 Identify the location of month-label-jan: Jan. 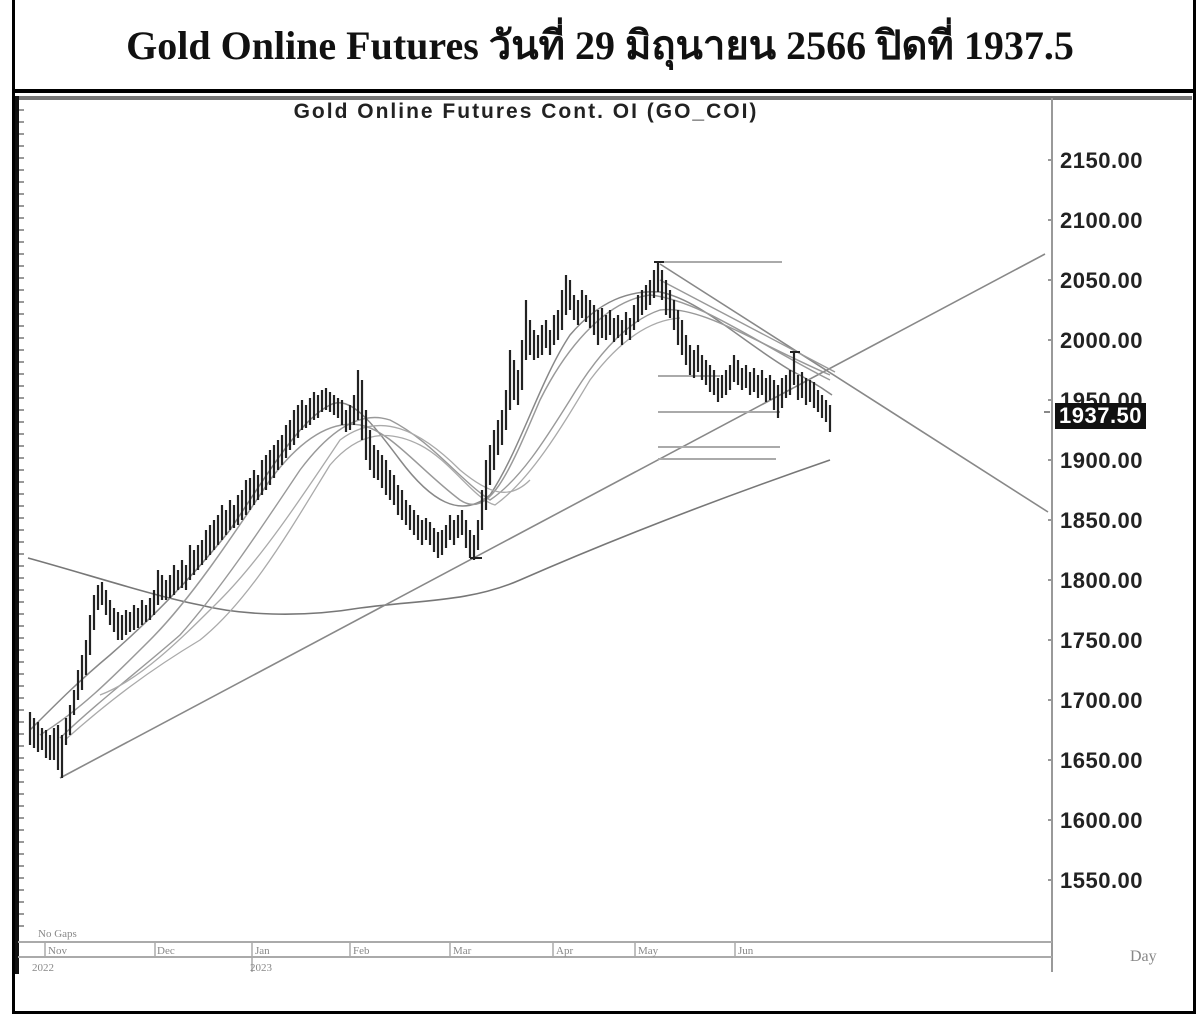
(262, 951).